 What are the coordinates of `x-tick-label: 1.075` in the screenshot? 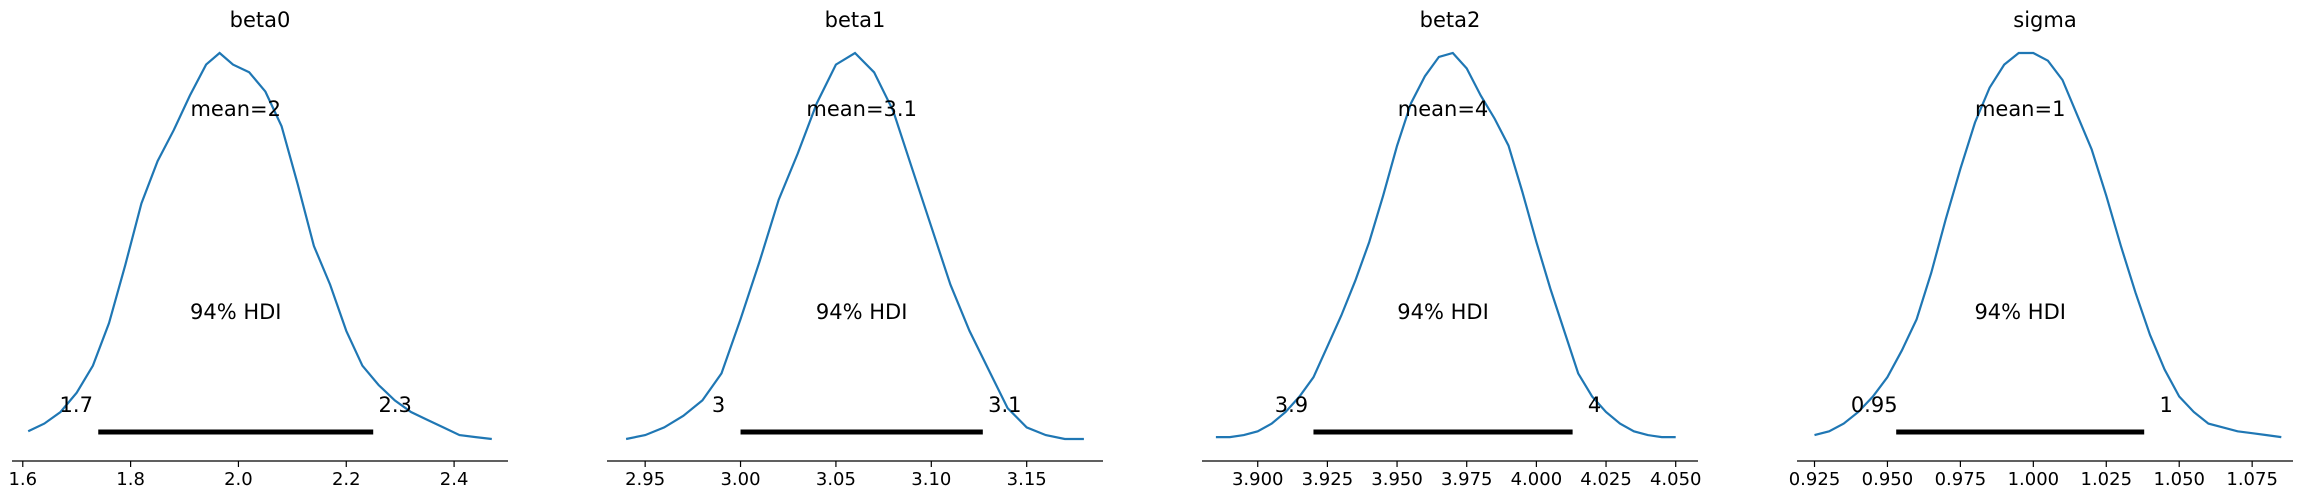 It's located at (2252, 479).